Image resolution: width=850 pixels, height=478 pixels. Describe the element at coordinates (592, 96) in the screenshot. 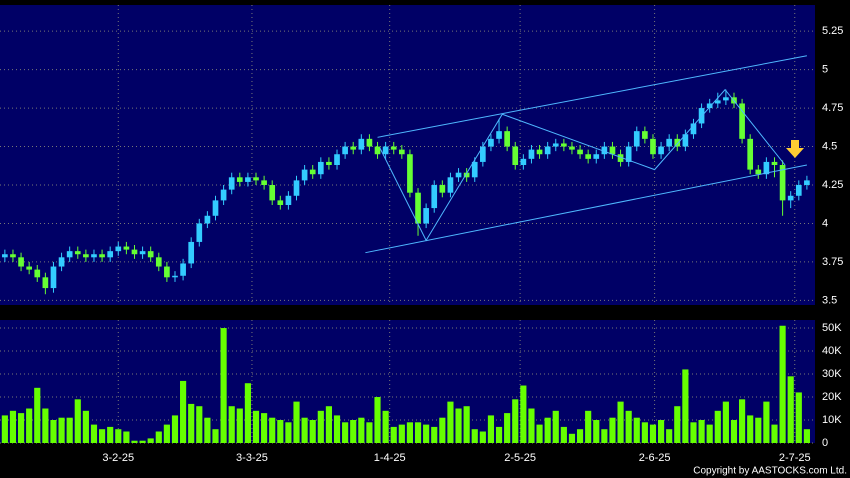

I see `trend-line` at that location.